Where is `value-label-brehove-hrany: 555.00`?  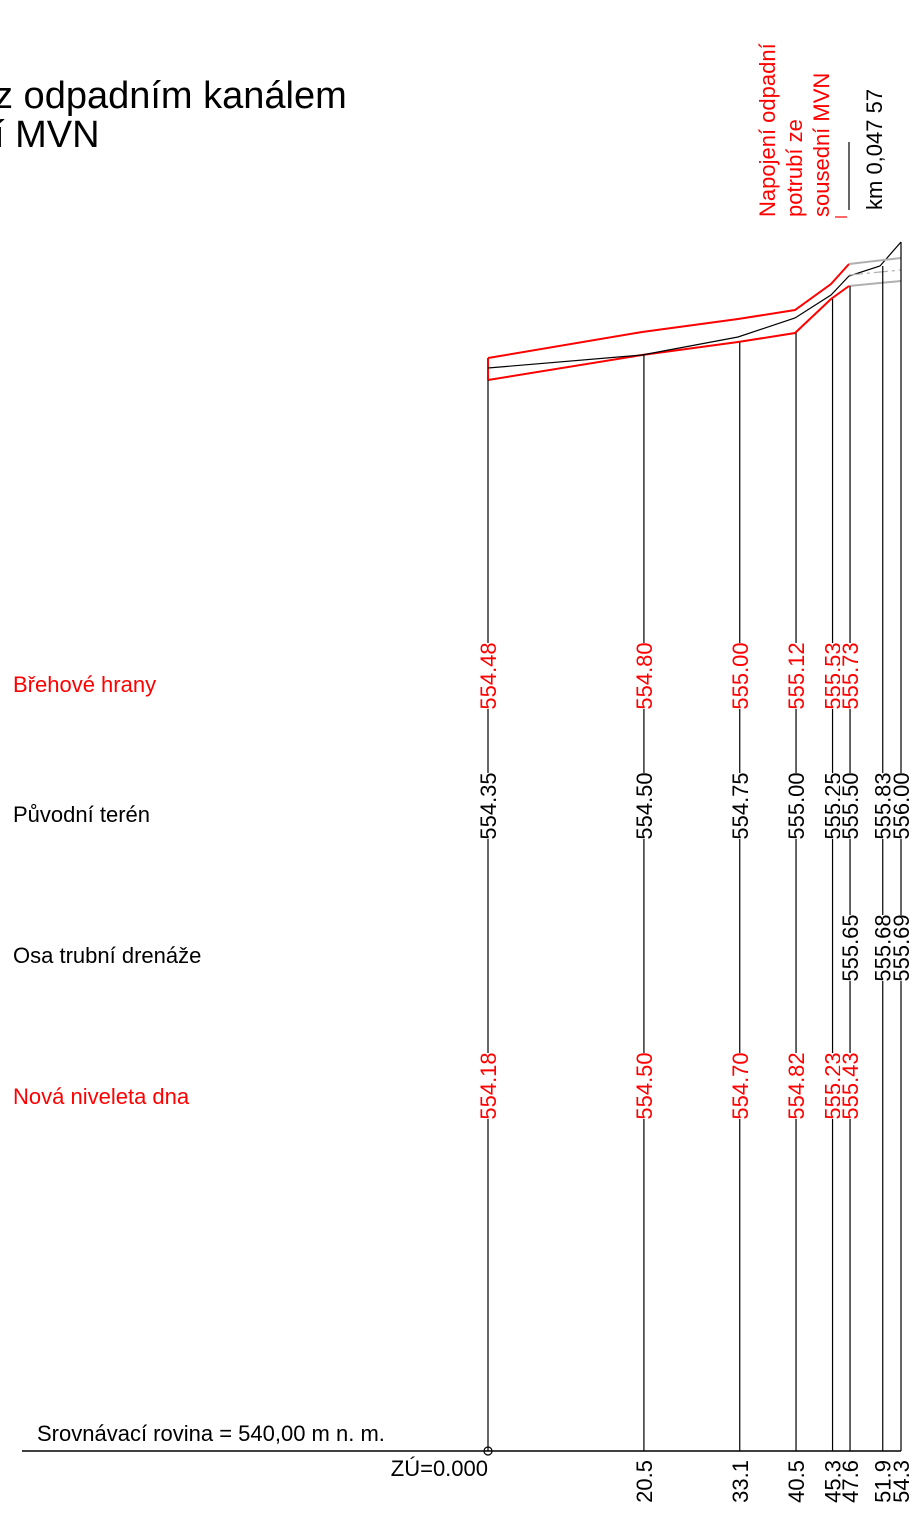 value-label-brehove-hrany: 555.00 is located at coordinates (740, 675).